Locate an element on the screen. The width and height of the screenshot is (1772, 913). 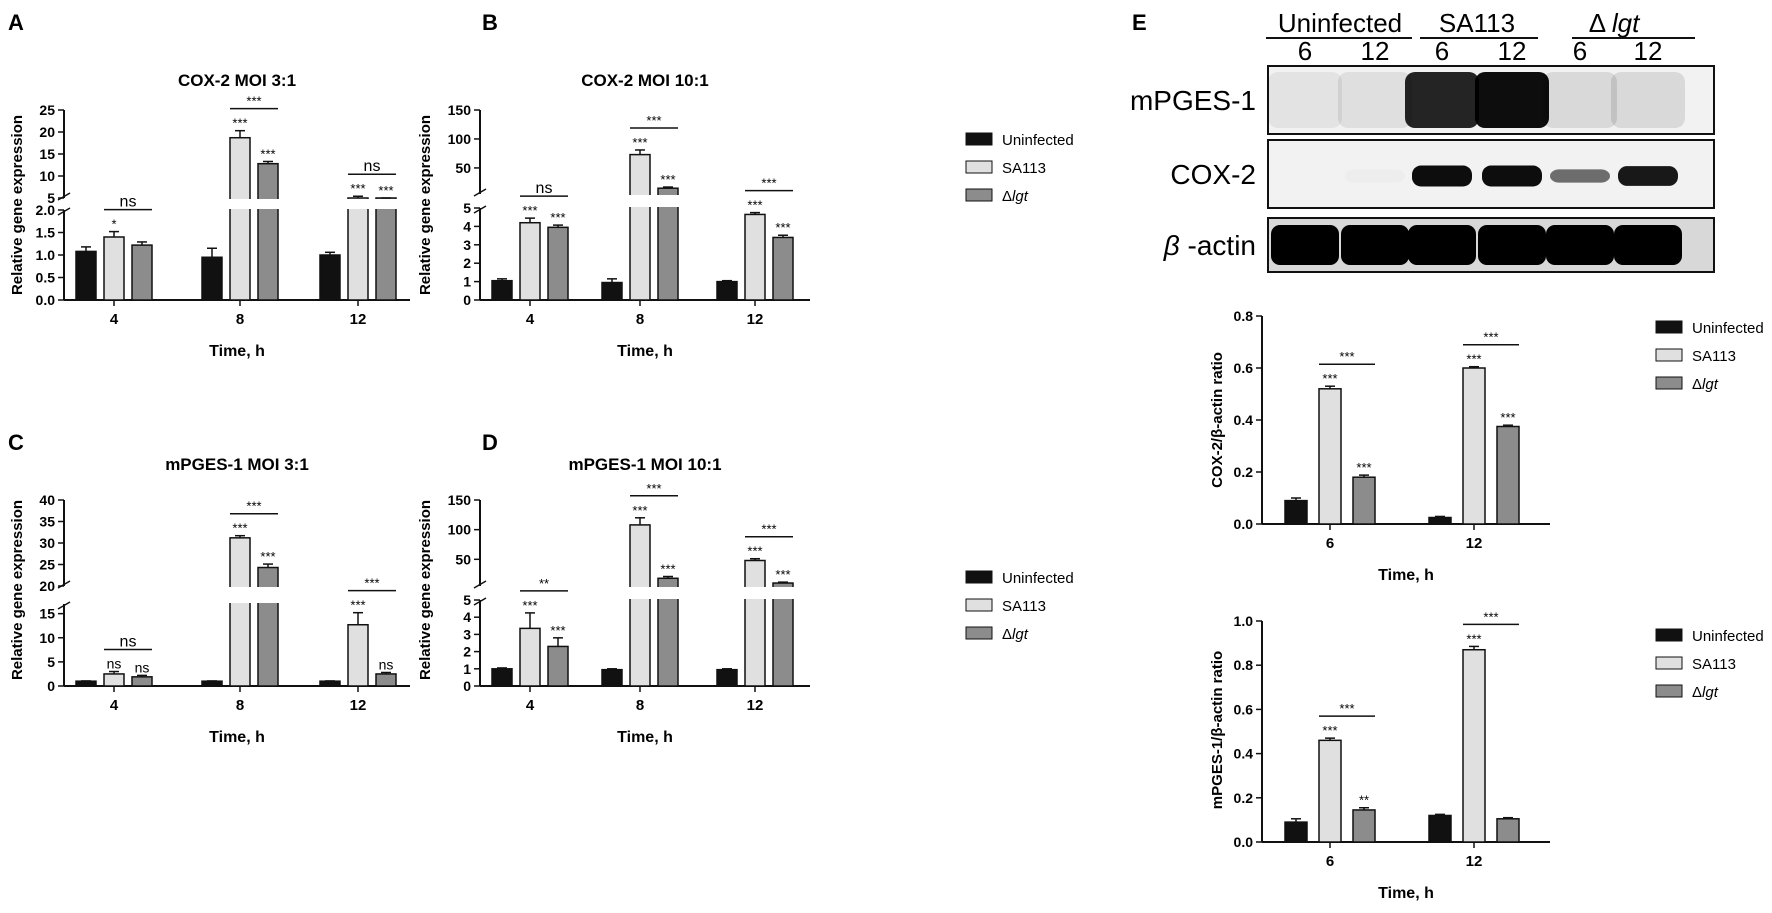
panel-d-axis-break-lower is located at coordinates (480, 601).